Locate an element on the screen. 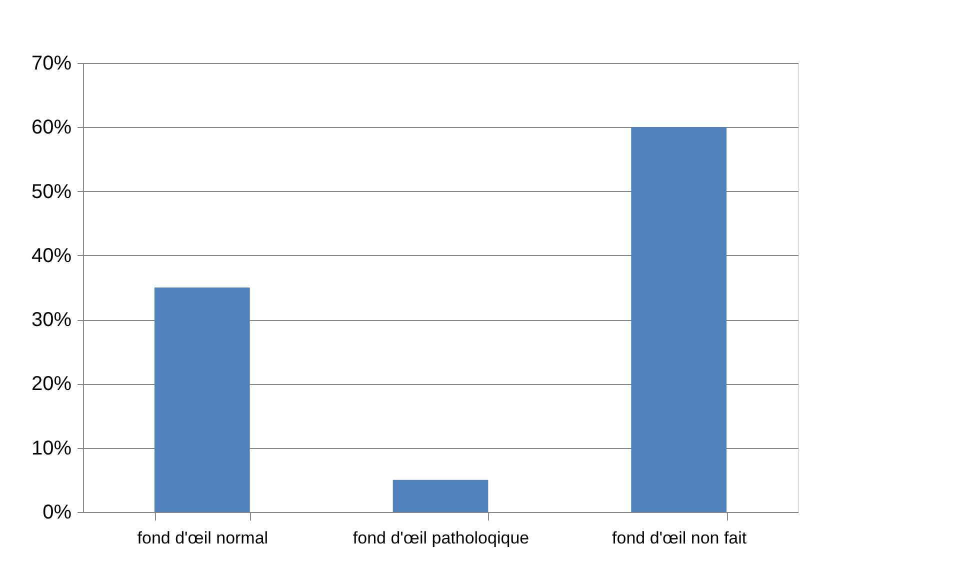 The image size is (960, 580). y-tick-label: 0% is located at coordinates (57, 513).